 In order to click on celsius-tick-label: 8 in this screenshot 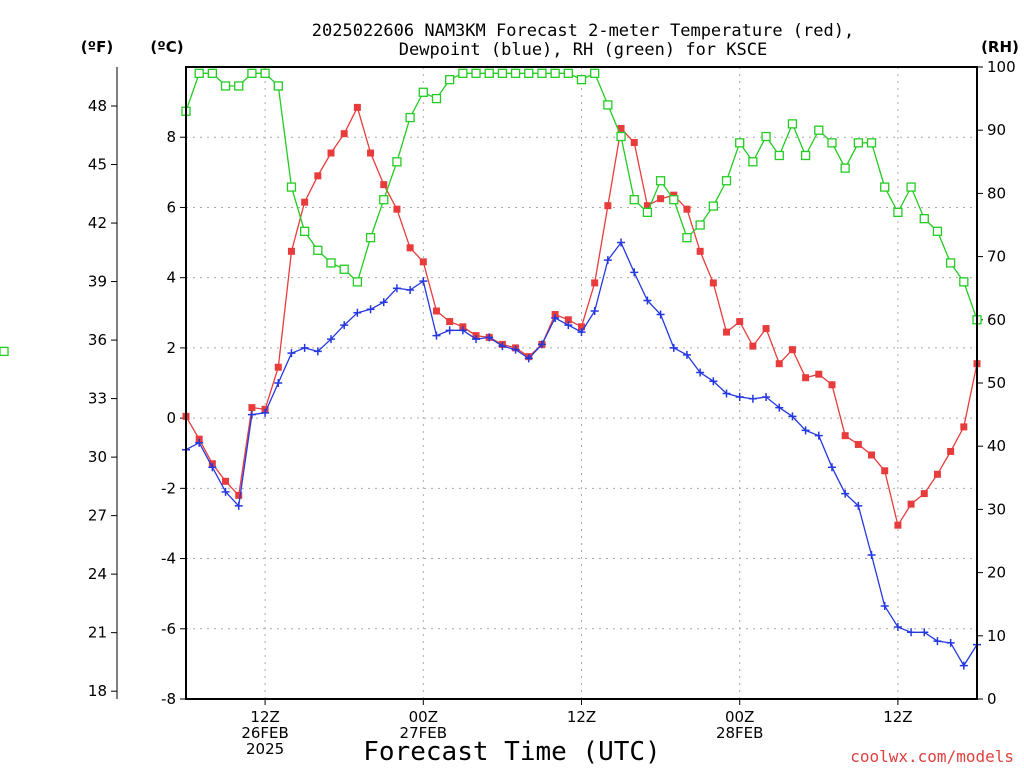, I will do `click(171, 137)`.